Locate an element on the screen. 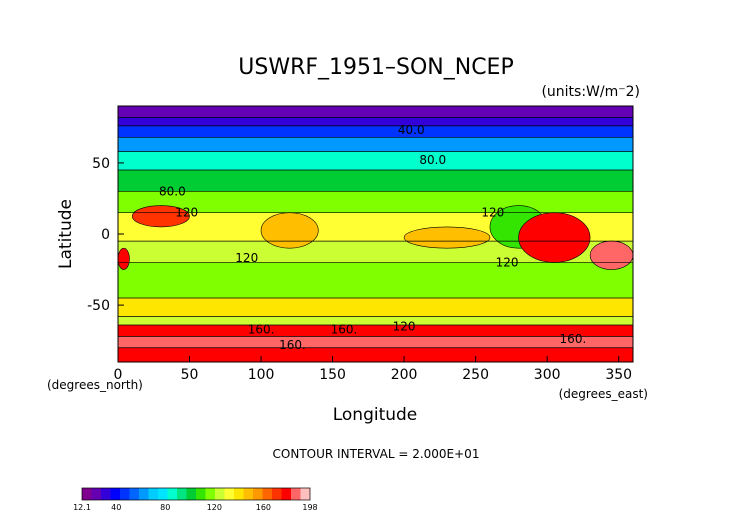 The width and height of the screenshot is (752, 532). contour-label-3: 120 is located at coordinates (186, 213).